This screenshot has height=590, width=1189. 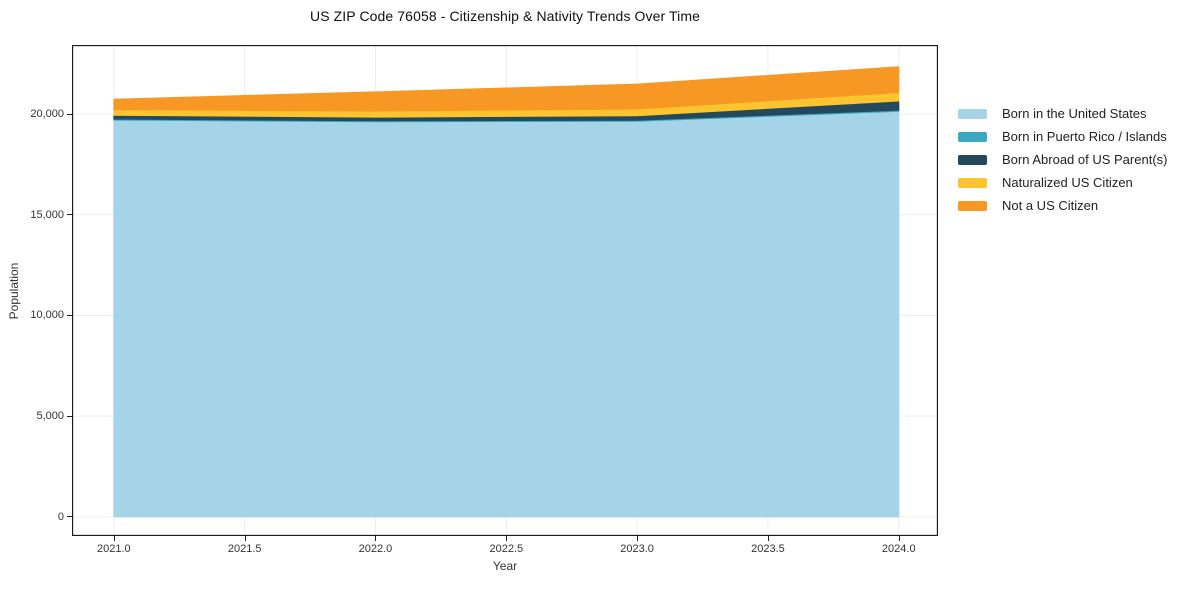 What do you see at coordinates (47, 315) in the screenshot?
I see `y-tick-label: 10,000` at bounding box center [47, 315].